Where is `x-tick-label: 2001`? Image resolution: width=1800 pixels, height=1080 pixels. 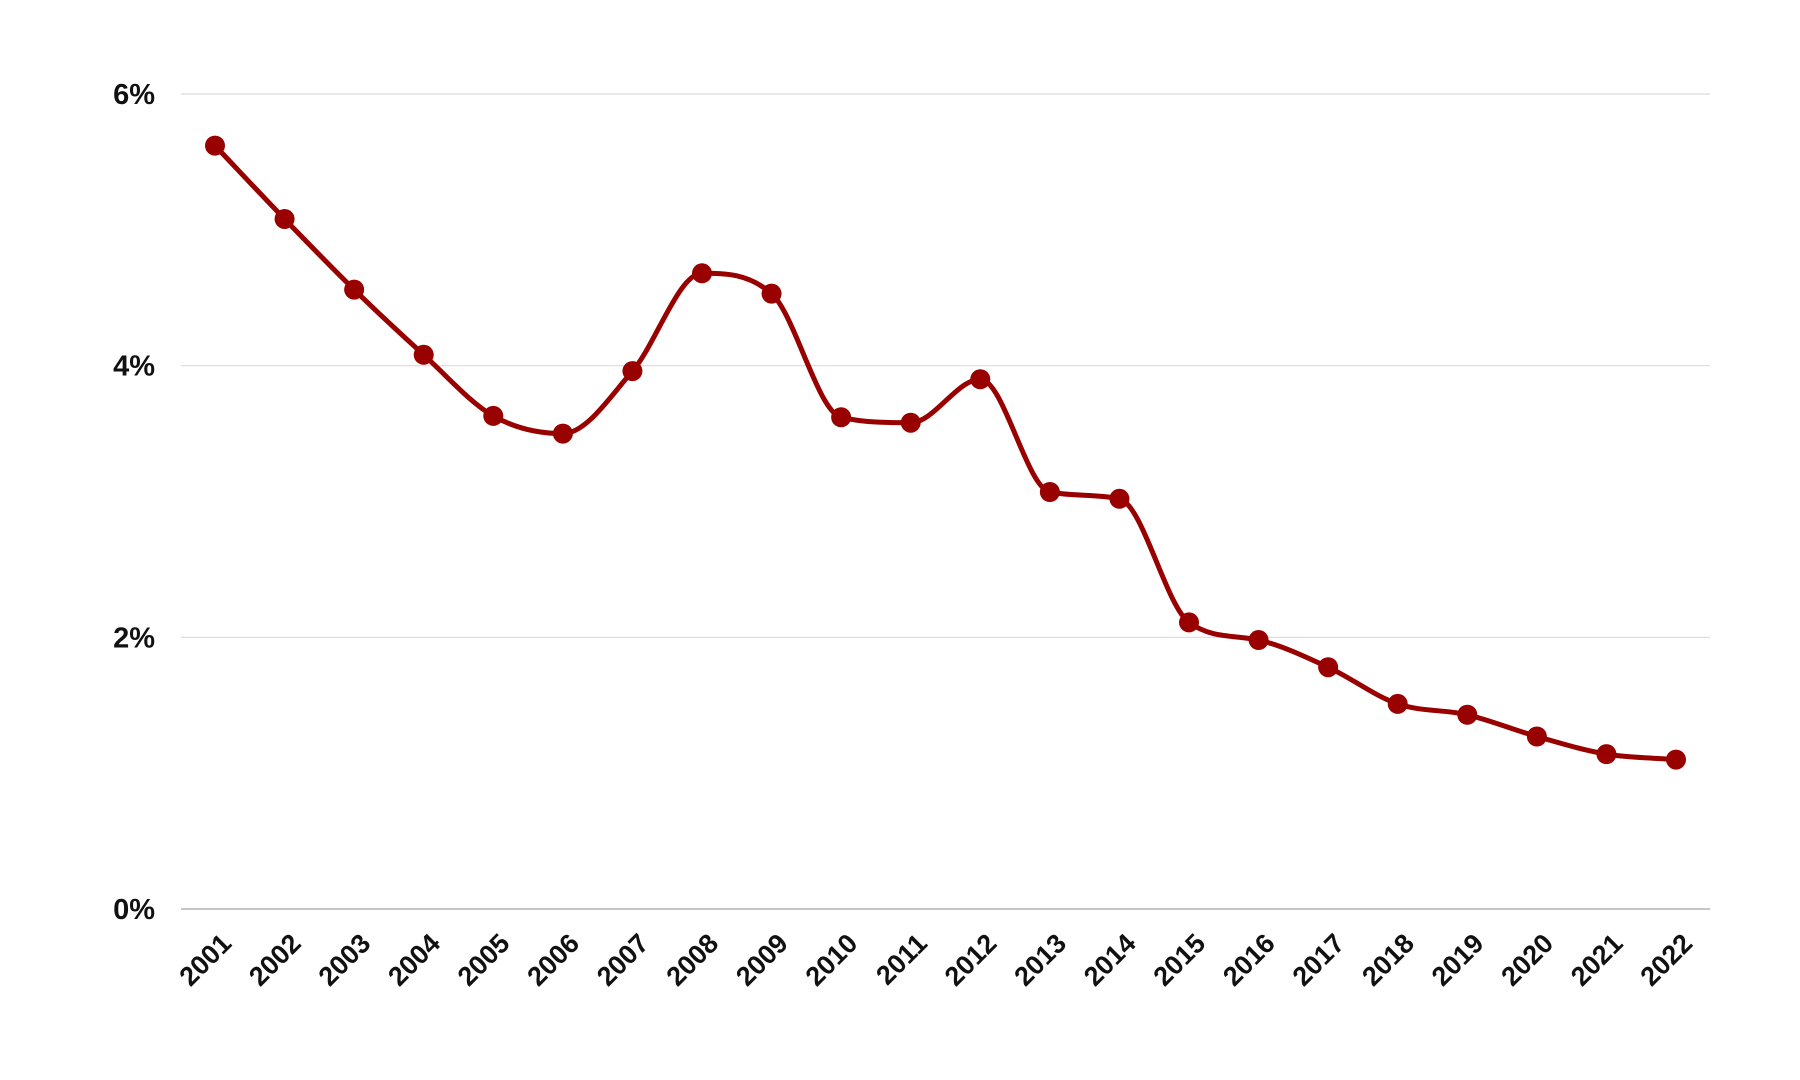 x-tick-label: 2001 is located at coordinates (206, 960).